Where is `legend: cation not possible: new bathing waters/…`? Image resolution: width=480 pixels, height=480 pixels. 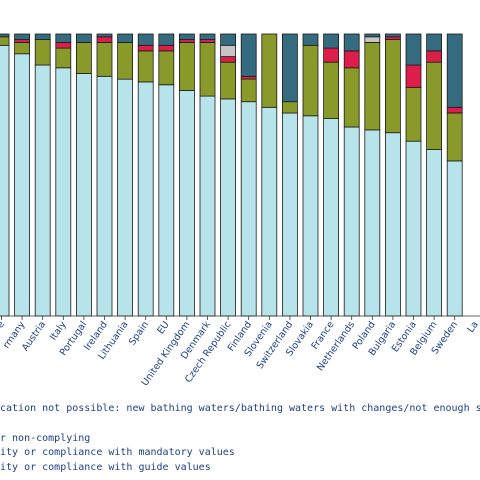 legend: cation not possible: new bathing waters/… is located at coordinates (240, 438).